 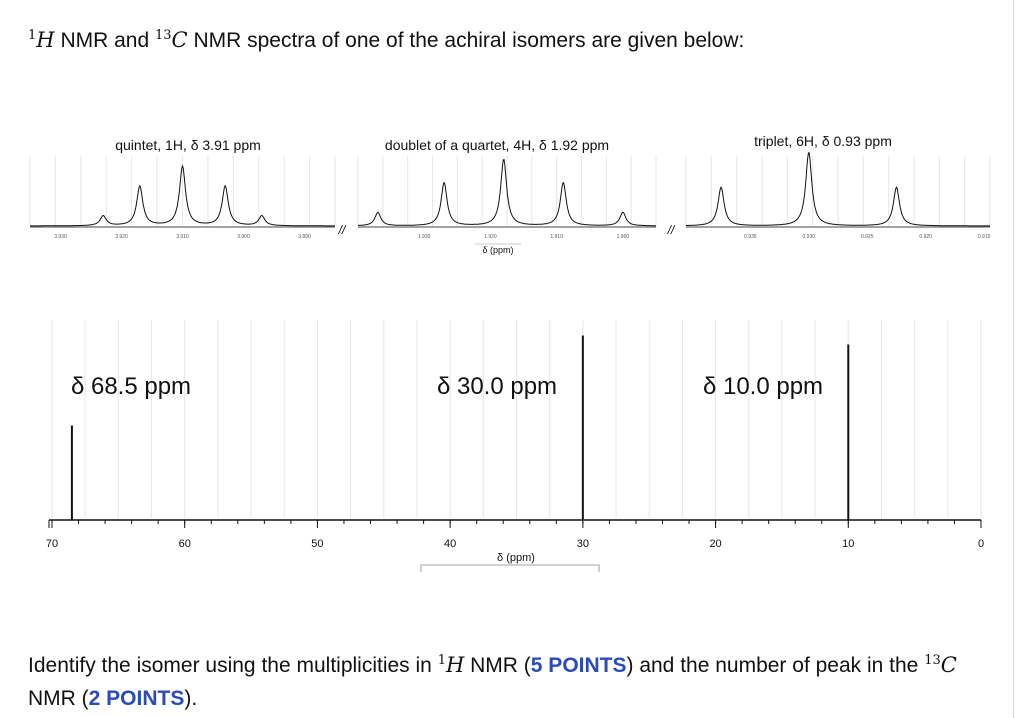 I want to click on question-part2: NMR (, so click(x=497, y=665).